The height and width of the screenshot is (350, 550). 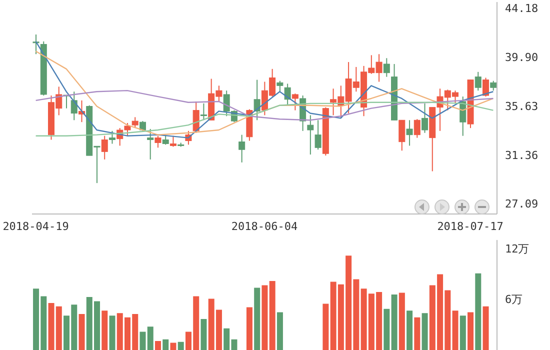 I want to click on y-tick-label: 35.63, so click(x=521, y=106).